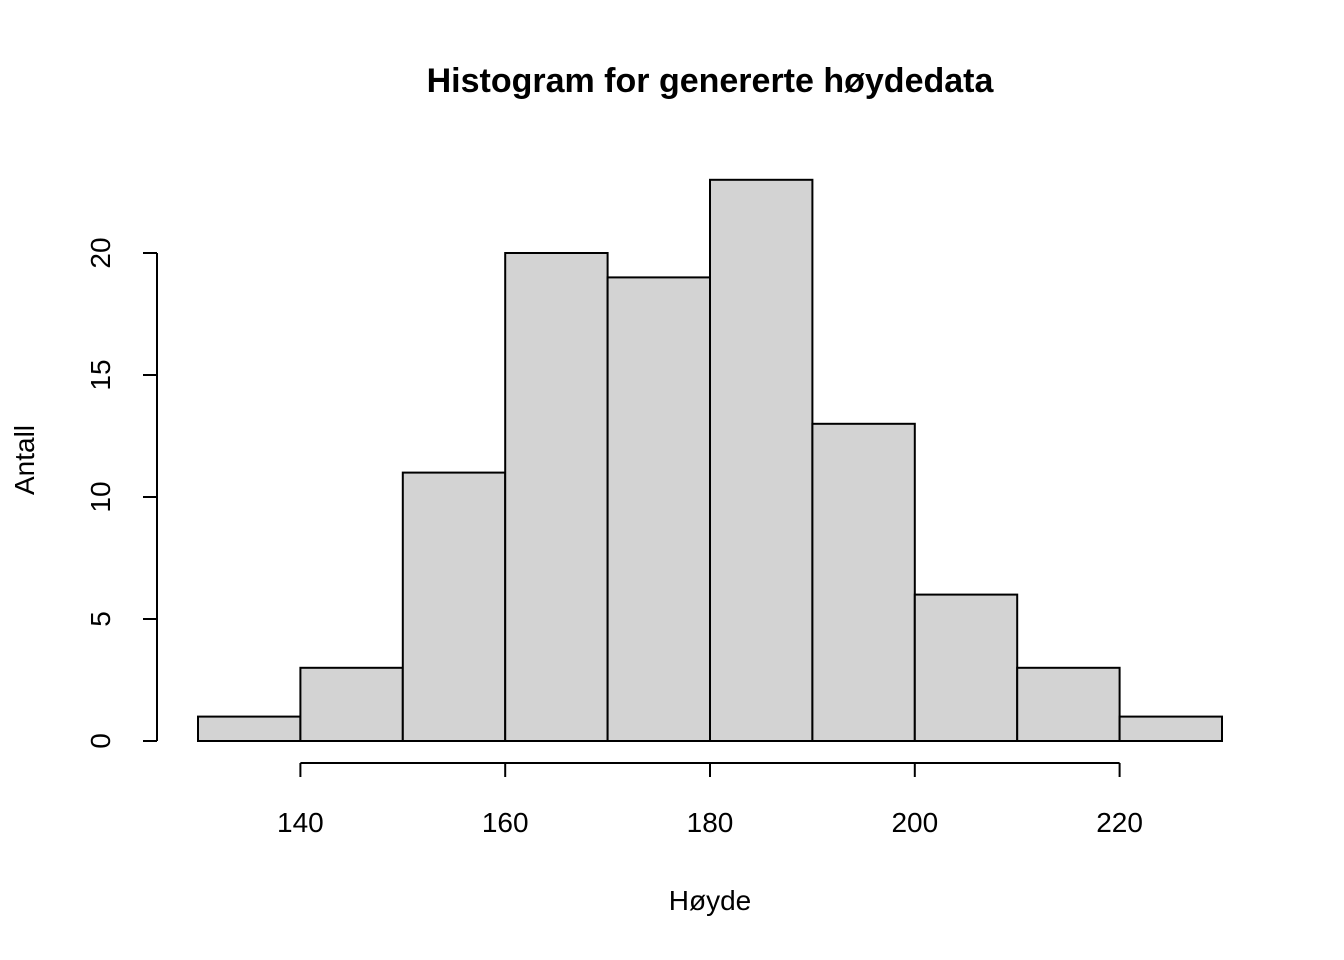  What do you see at coordinates (711, 81) in the screenshot?
I see `chart-title: Histogram for genererte høydedata` at bounding box center [711, 81].